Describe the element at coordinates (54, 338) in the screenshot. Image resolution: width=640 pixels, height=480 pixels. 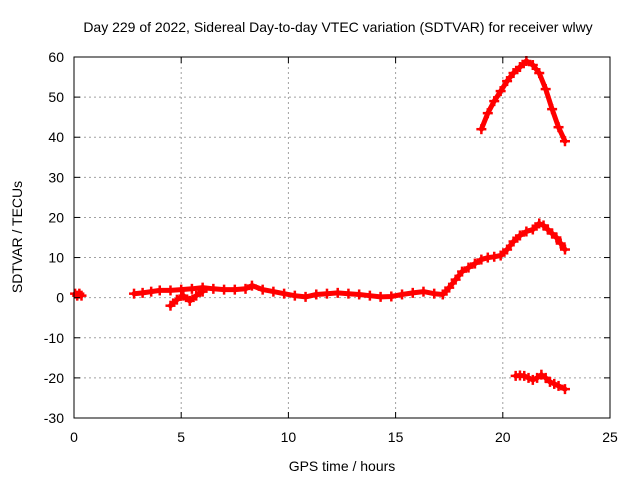
I see `y-tick-label: -10` at that location.